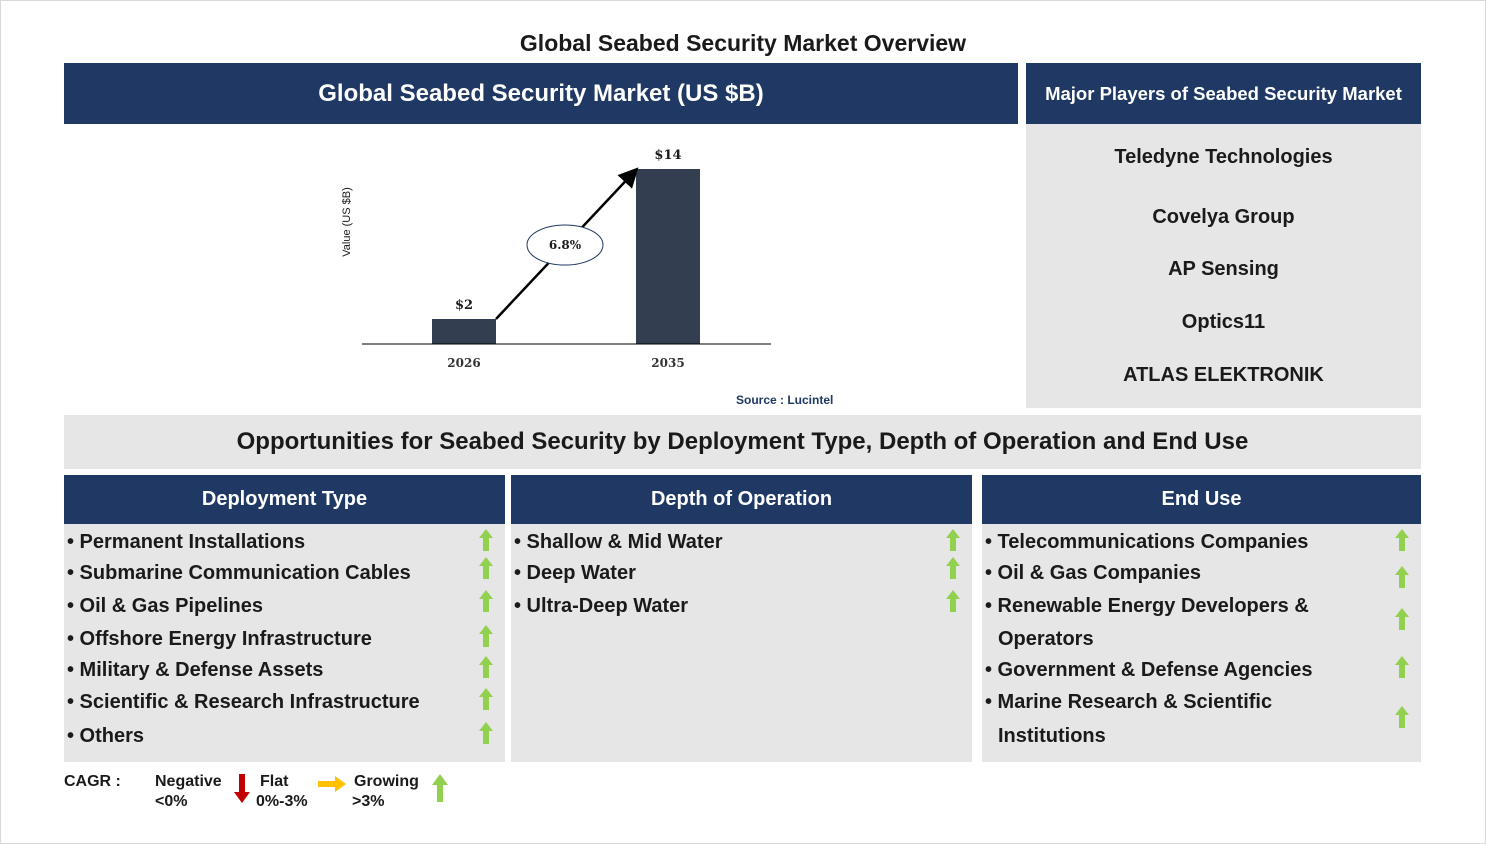 The height and width of the screenshot is (844, 1486). What do you see at coordinates (541, 93) in the screenshot?
I see `market-header: Global Seabed Security Market (US $B)` at bounding box center [541, 93].